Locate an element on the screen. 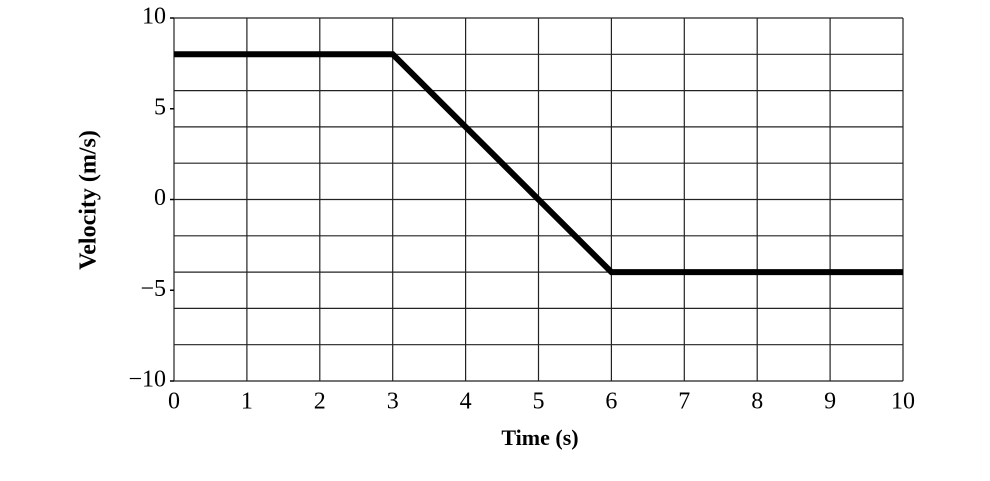 The image size is (990, 481). y-tick-label: −10 is located at coordinates (147, 380).